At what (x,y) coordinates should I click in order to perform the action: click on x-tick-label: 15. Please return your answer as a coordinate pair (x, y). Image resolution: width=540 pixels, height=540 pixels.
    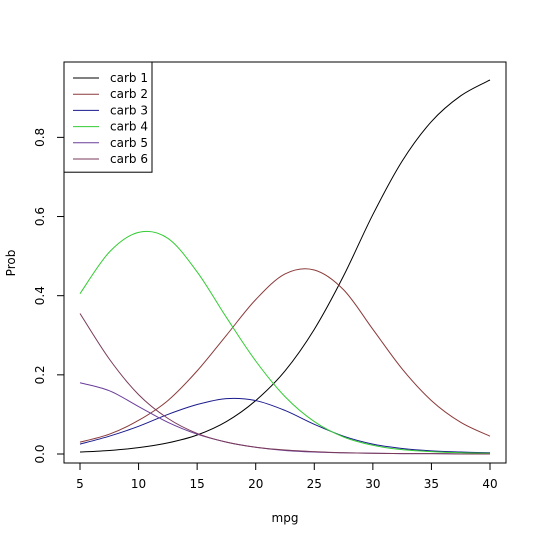
    Looking at the image, I should click on (197, 484).